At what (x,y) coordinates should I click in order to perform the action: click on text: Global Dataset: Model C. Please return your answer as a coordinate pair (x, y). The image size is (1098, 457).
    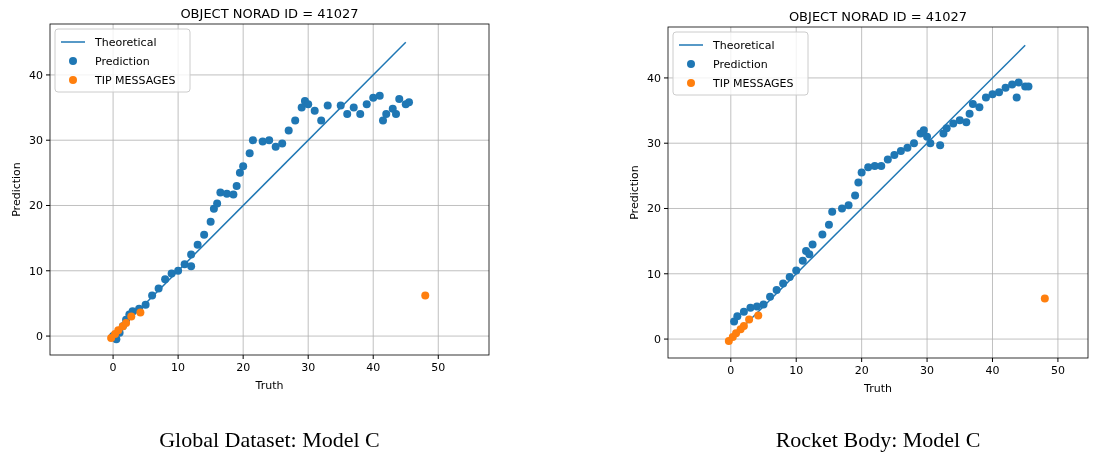
    Looking at the image, I should click on (269, 439).